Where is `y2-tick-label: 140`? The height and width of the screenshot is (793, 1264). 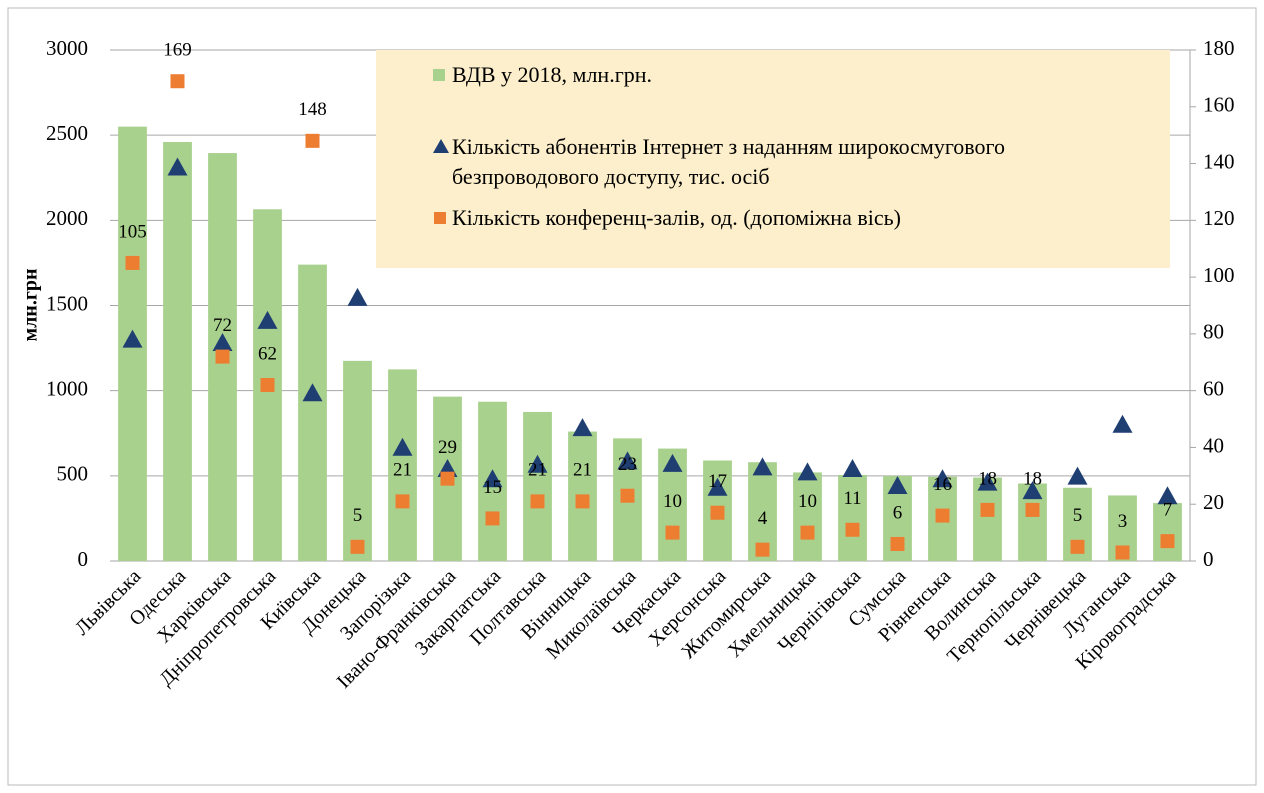 y2-tick-label: 140 is located at coordinates (1219, 161).